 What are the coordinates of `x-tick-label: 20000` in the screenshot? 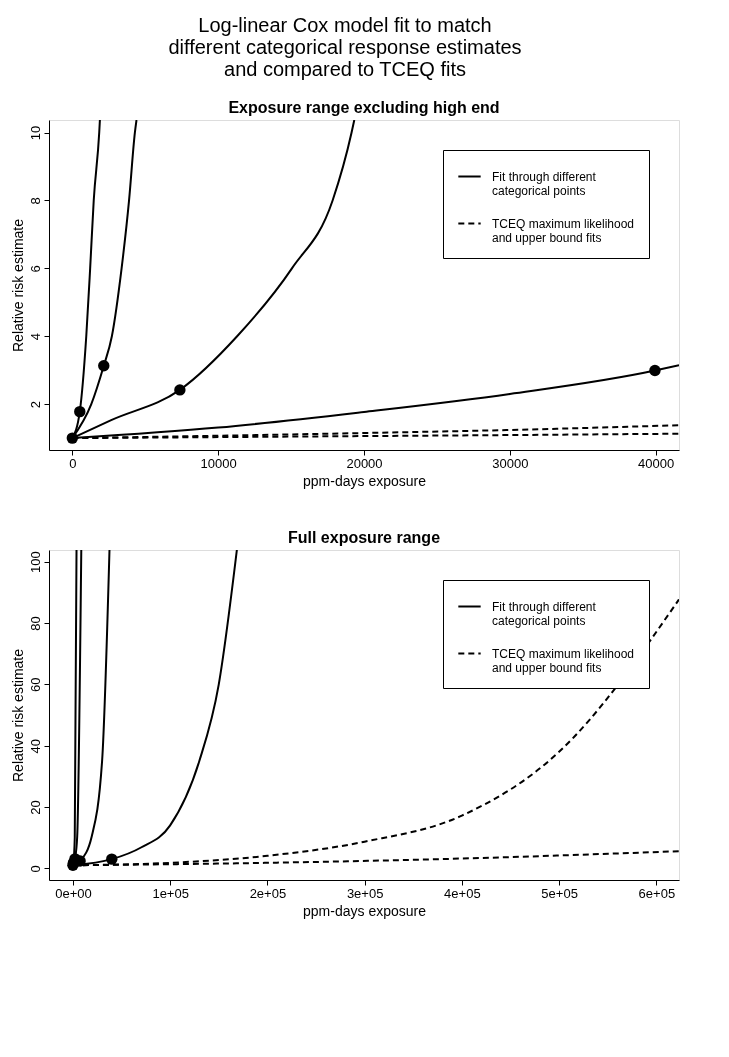 It's located at (364, 463).